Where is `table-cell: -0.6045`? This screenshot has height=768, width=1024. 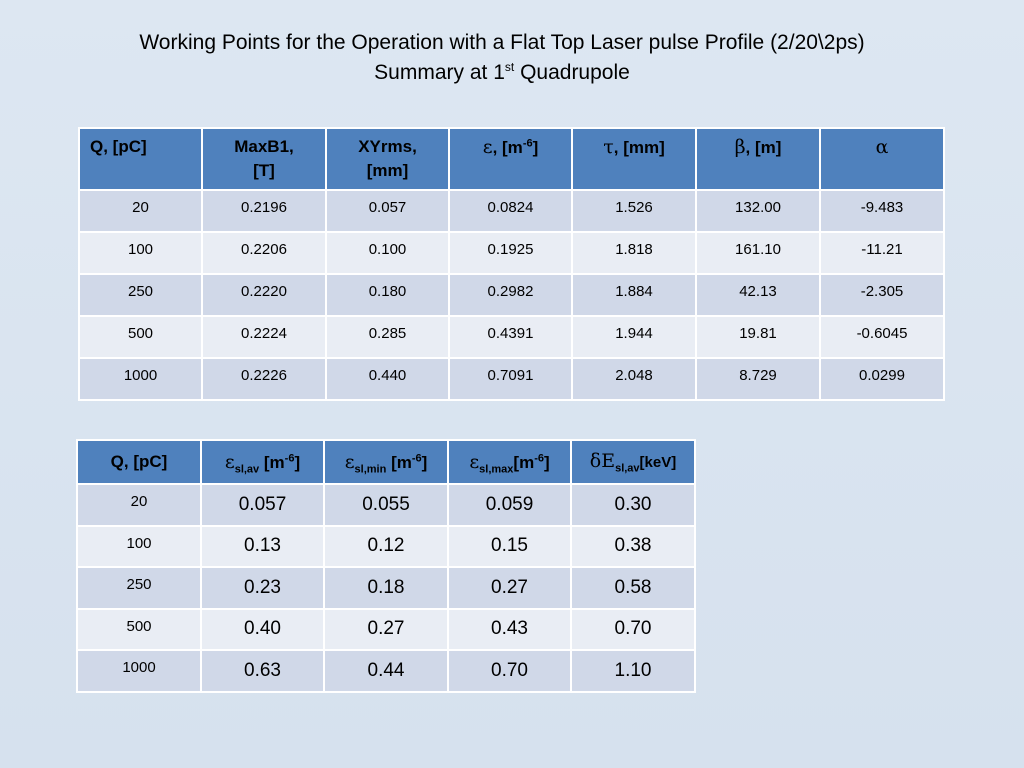
table-cell: -0.6045 is located at coordinates (882, 337).